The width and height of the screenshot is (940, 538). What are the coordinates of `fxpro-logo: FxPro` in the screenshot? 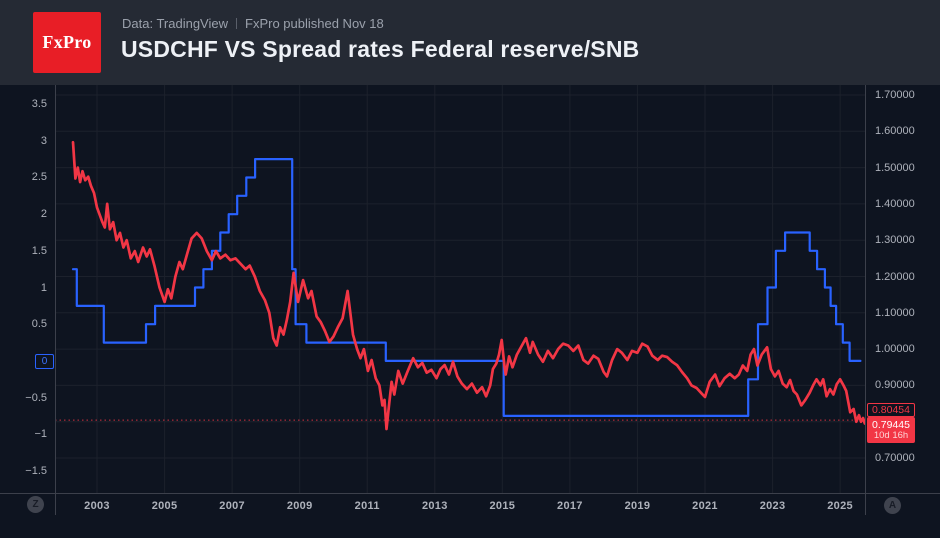 It's located at (67, 42).